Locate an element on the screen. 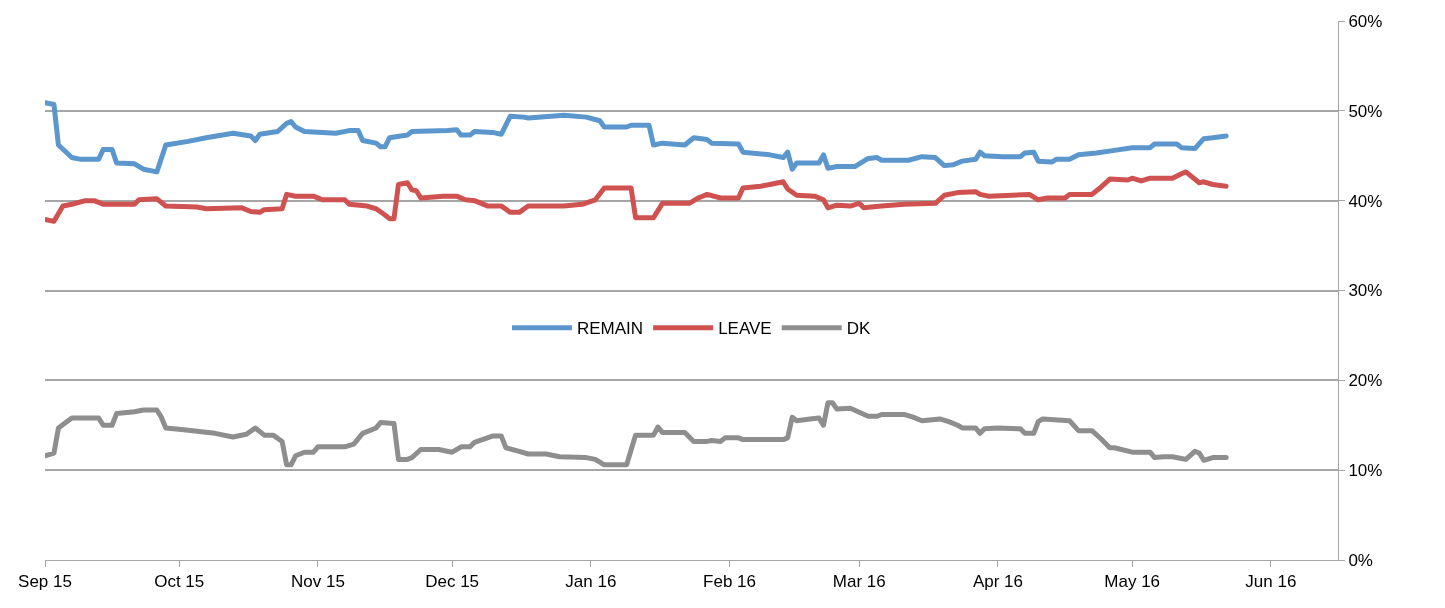 The height and width of the screenshot is (608, 1445). x-tick-label: Nov 15 is located at coordinates (317, 582).